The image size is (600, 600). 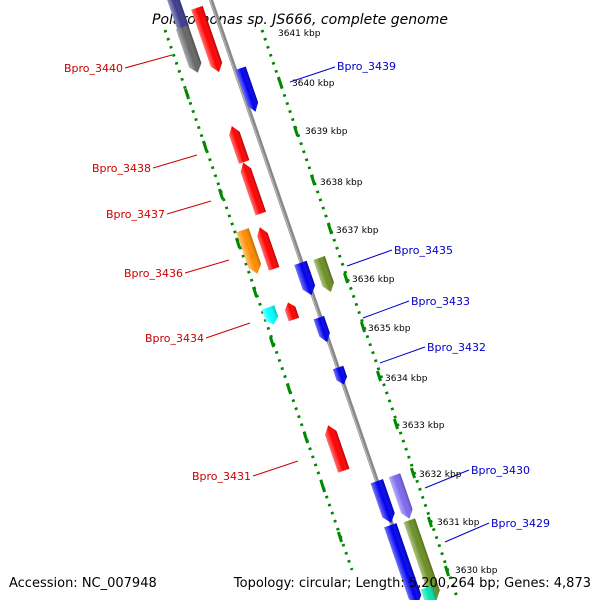 What do you see at coordinates (423, 250) in the screenshot?
I see `gene-label-bpro-3435: Bpro_3435` at bounding box center [423, 250].